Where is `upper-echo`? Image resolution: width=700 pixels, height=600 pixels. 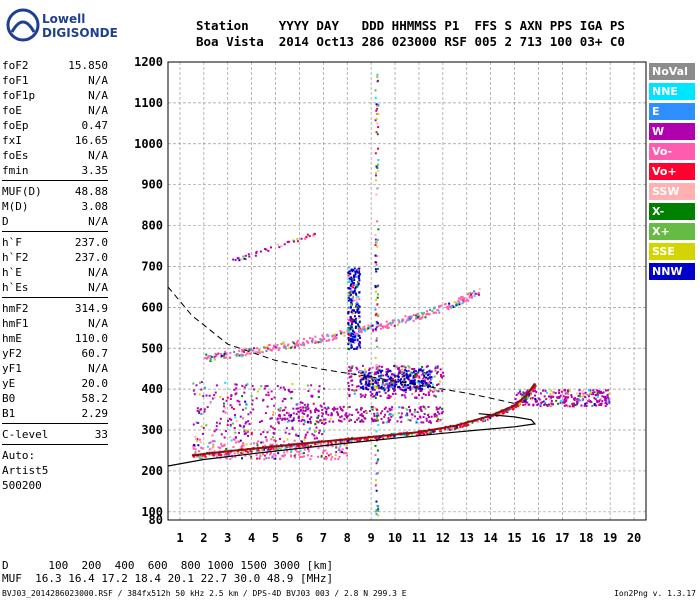
upper-echo is located at coordinates (305, 238).